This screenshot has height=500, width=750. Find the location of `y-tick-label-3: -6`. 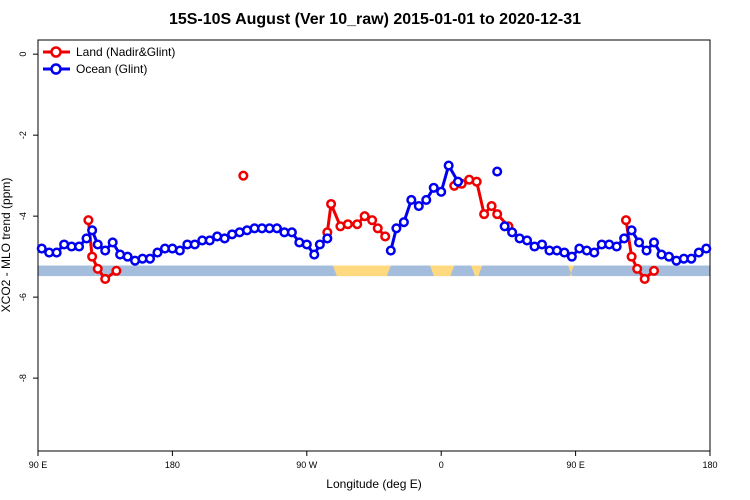

y-tick-label-3: -6 is located at coordinates (23, 297).